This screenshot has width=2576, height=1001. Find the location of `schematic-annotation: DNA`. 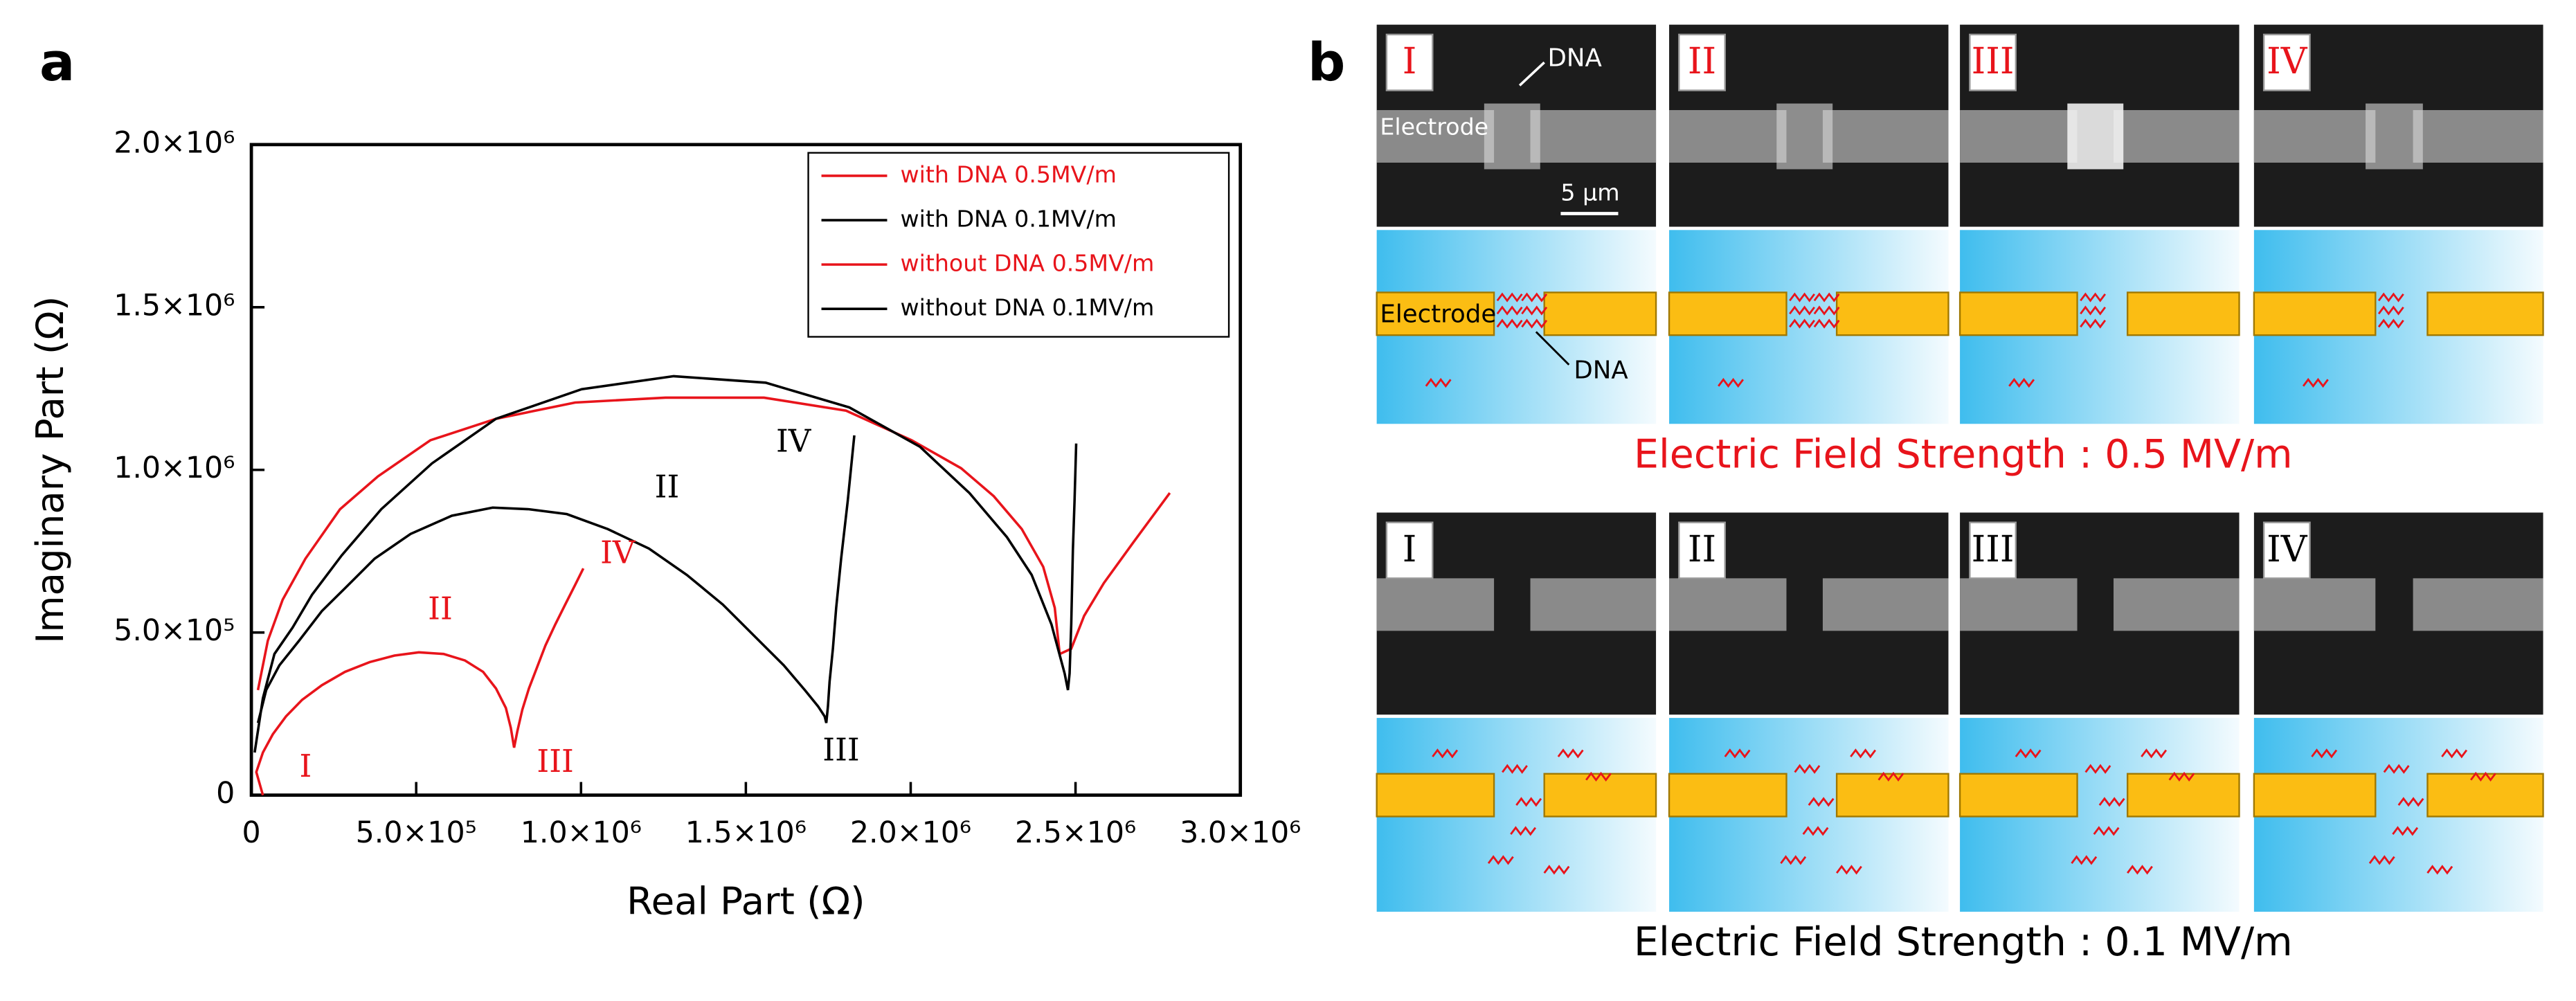

schematic-annotation: DNA is located at coordinates (1601, 370).